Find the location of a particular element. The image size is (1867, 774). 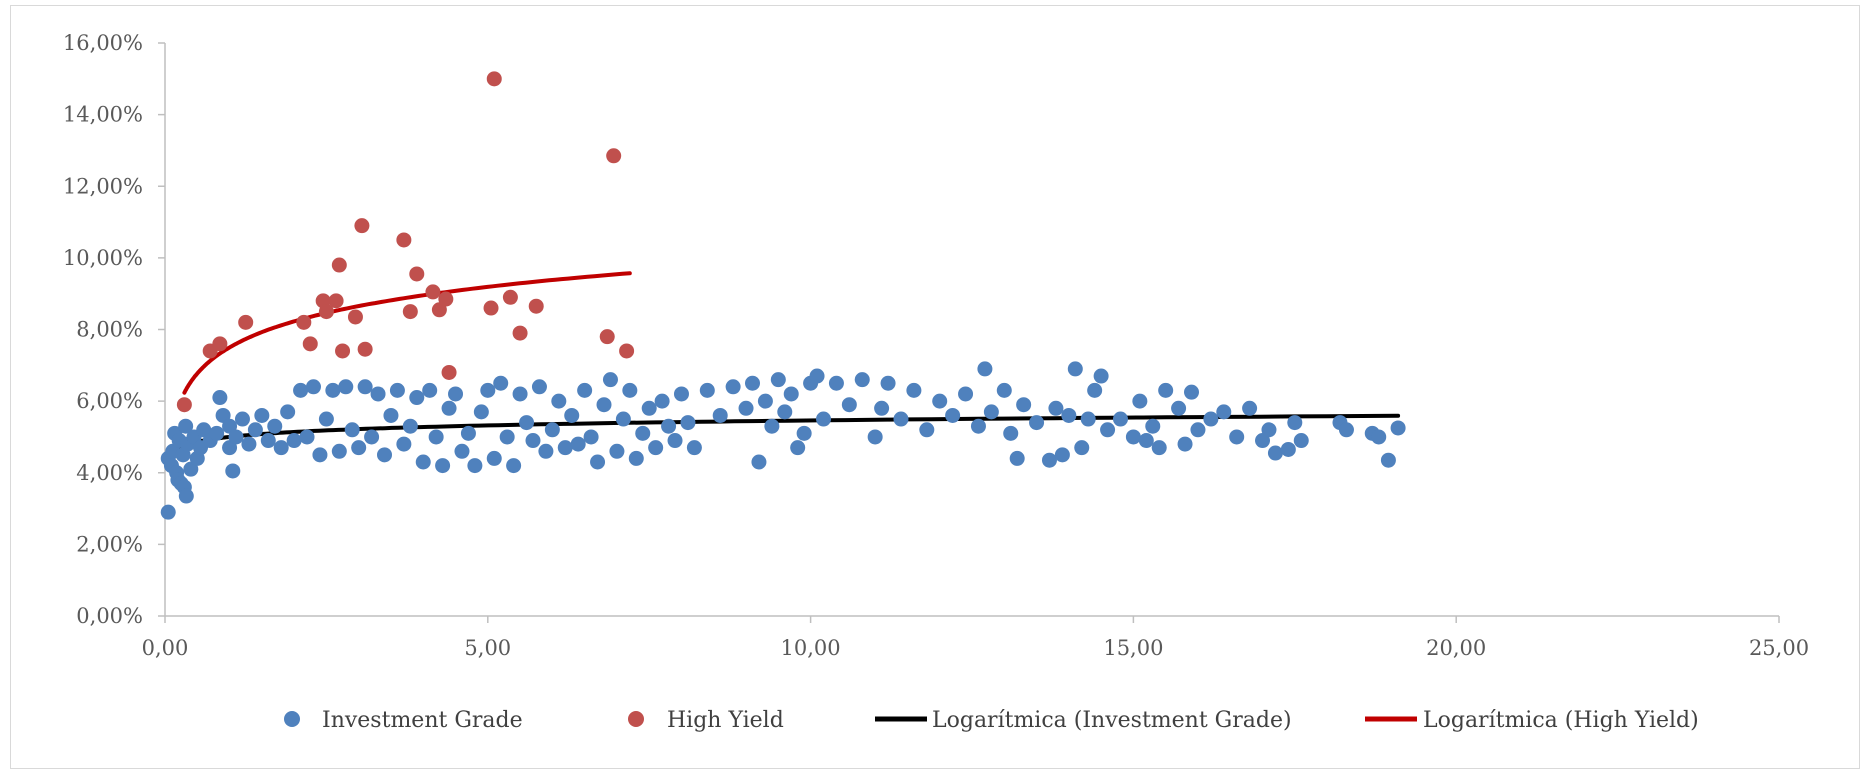

y-tick-label: 8,00% is located at coordinates (109, 330).